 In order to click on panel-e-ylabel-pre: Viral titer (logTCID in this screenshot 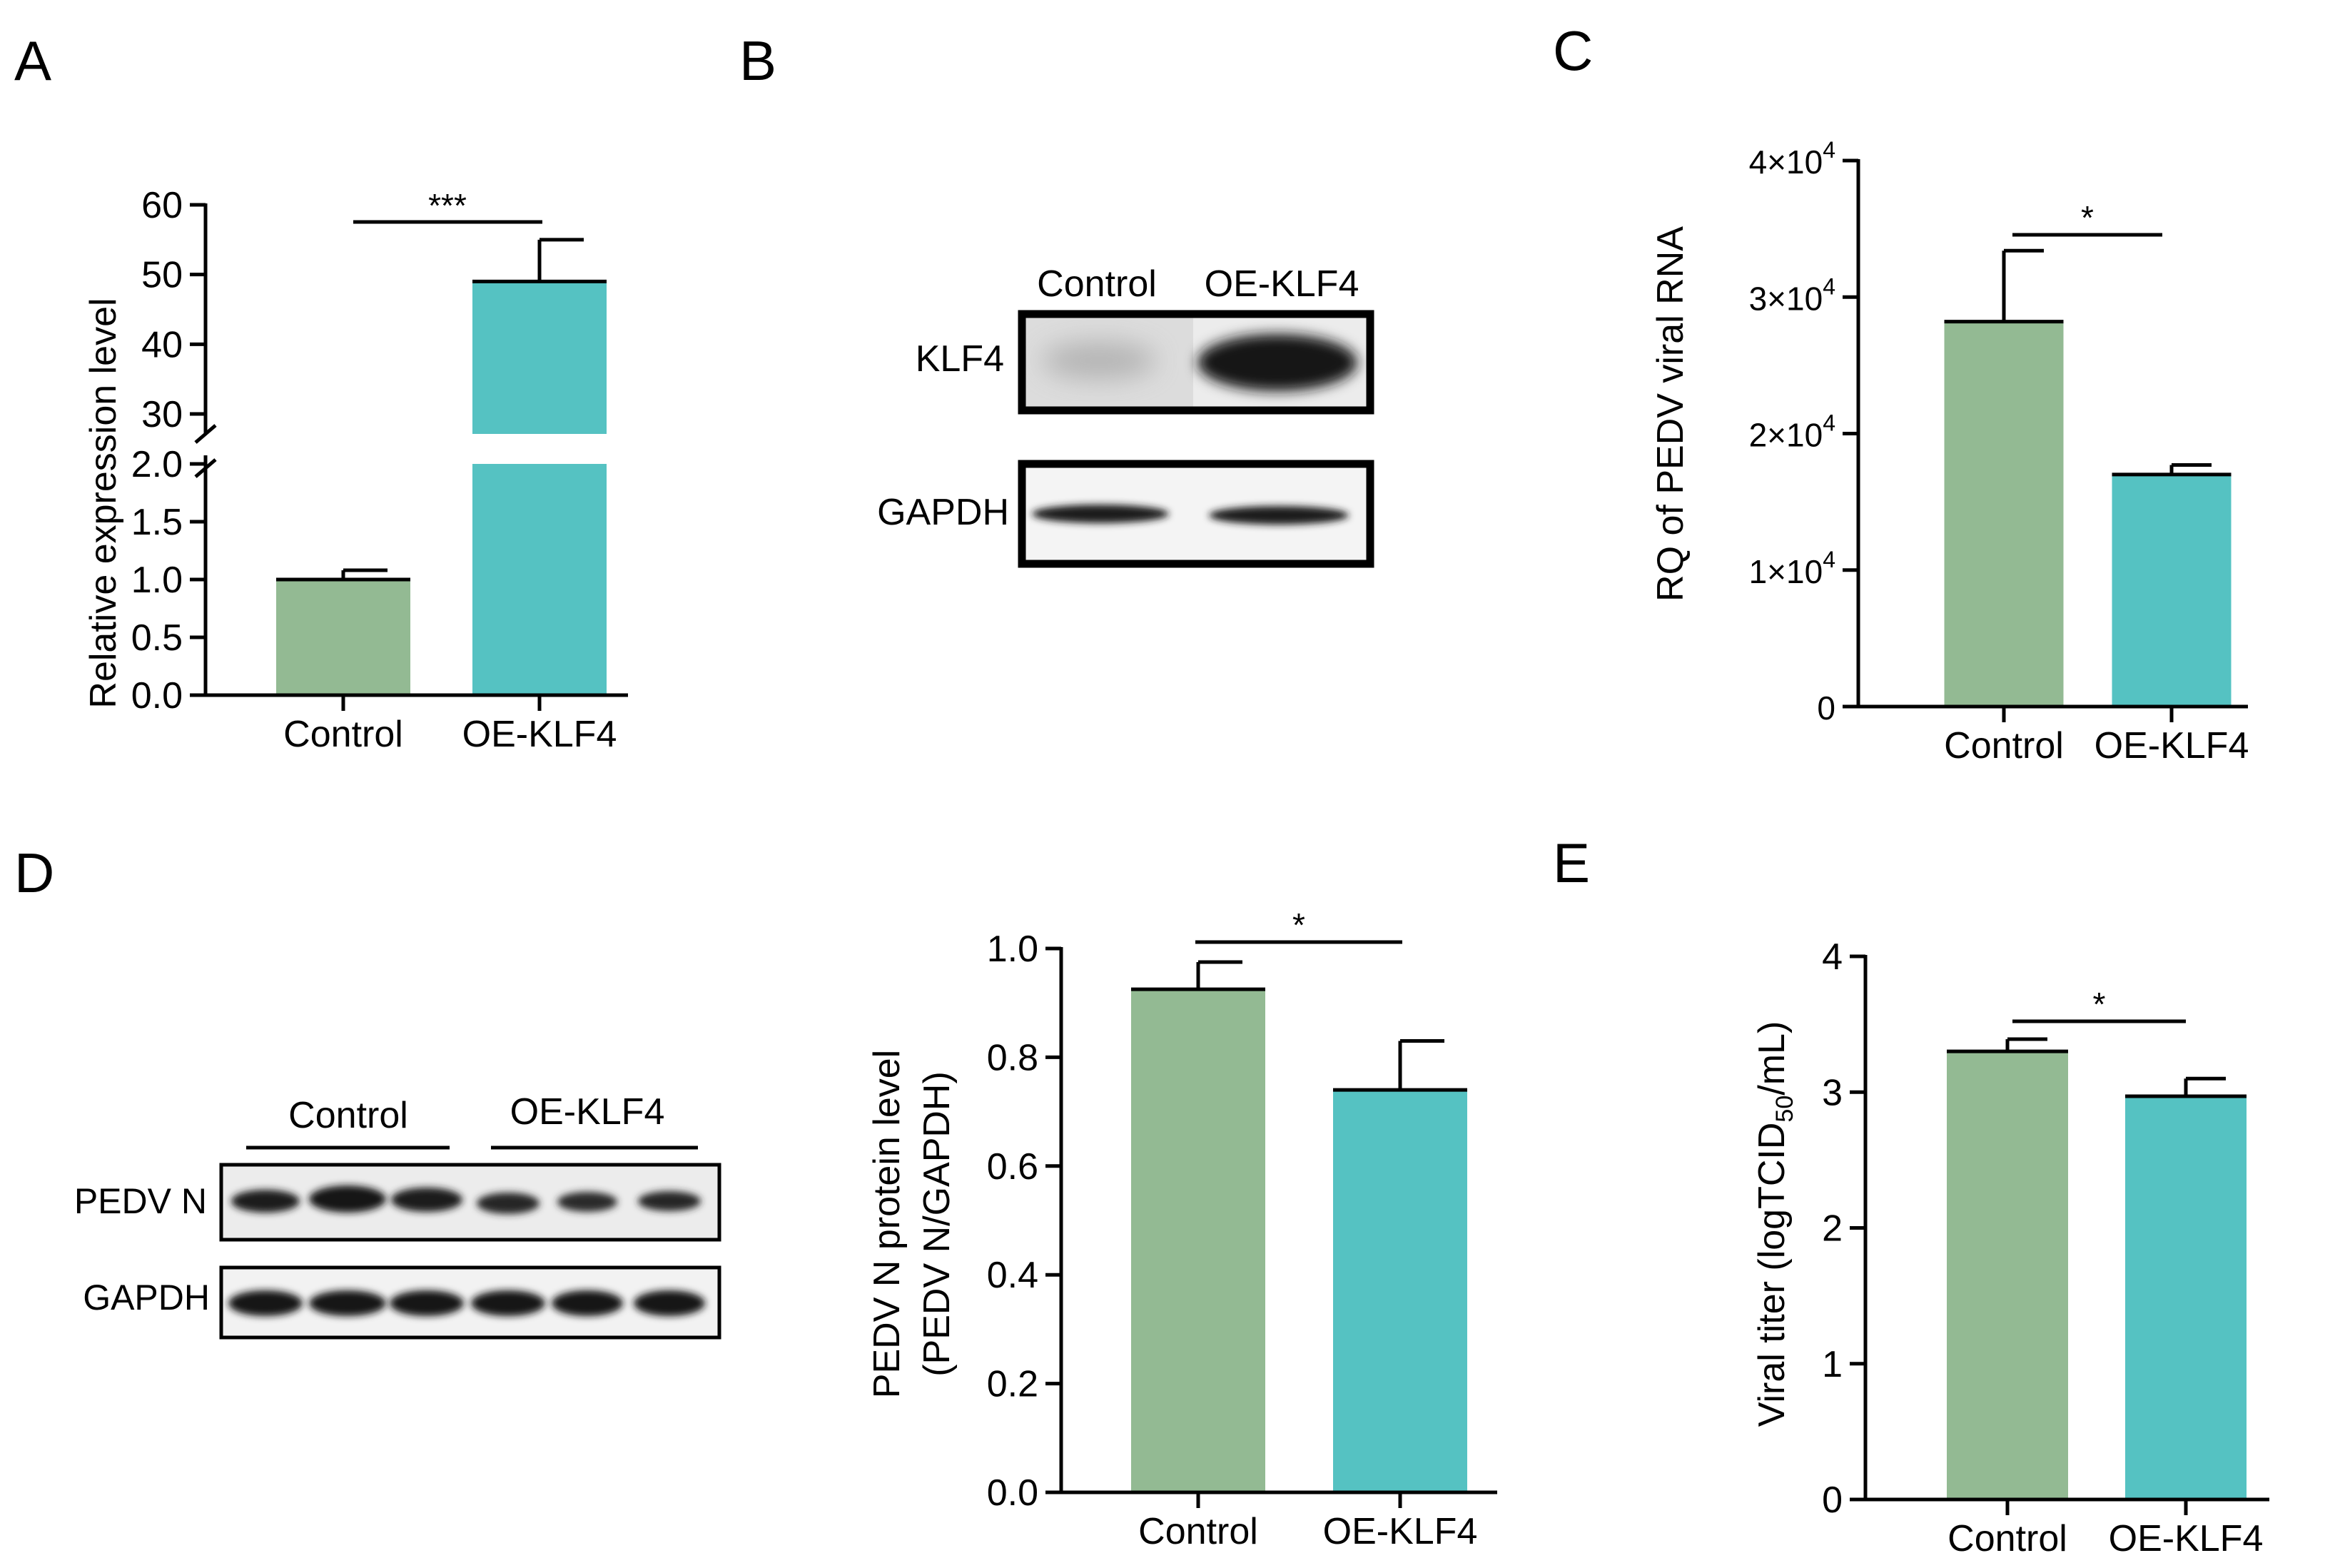, I will do `click(1772, 1275)`.